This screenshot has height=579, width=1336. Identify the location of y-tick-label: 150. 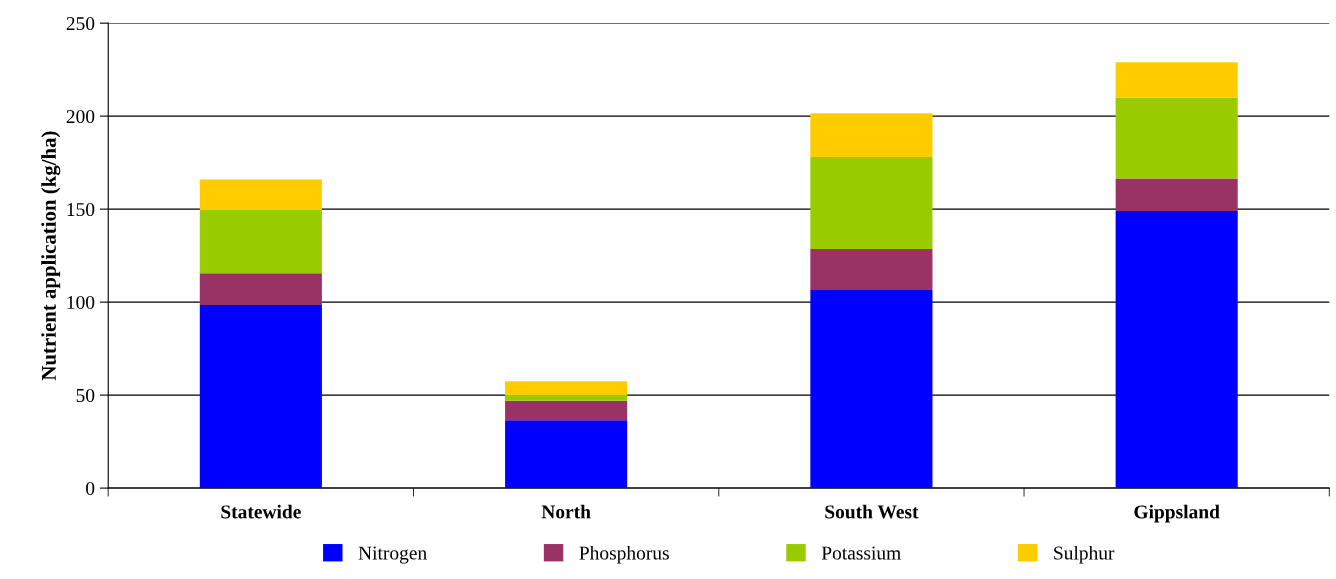
(81, 209).